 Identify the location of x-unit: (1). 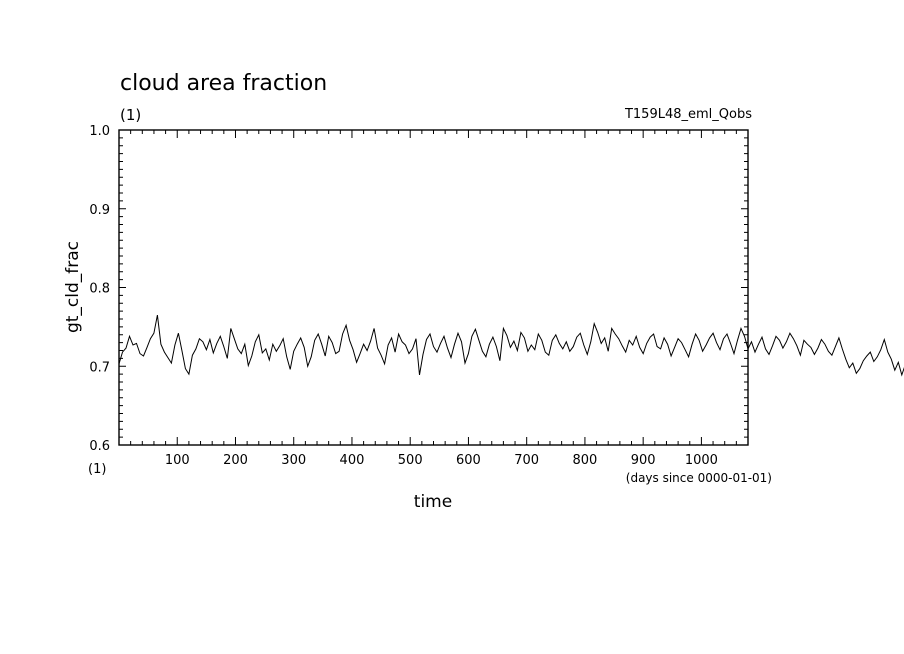
(97, 469).